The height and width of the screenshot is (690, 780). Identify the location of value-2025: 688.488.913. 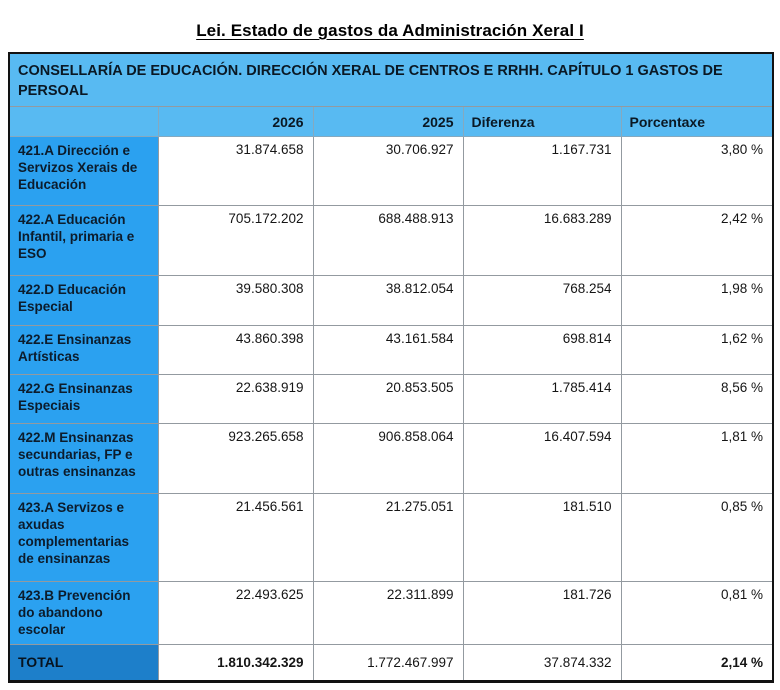
(388, 240).